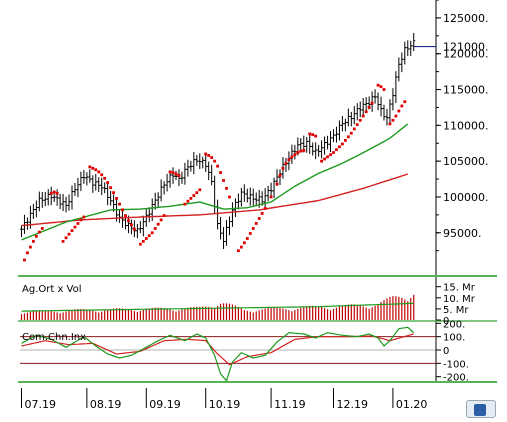 This screenshot has width=507, height=422. What do you see at coordinates (456, 364) in the screenshot?
I see `indicator-axis-label: -100.` at bounding box center [456, 364].